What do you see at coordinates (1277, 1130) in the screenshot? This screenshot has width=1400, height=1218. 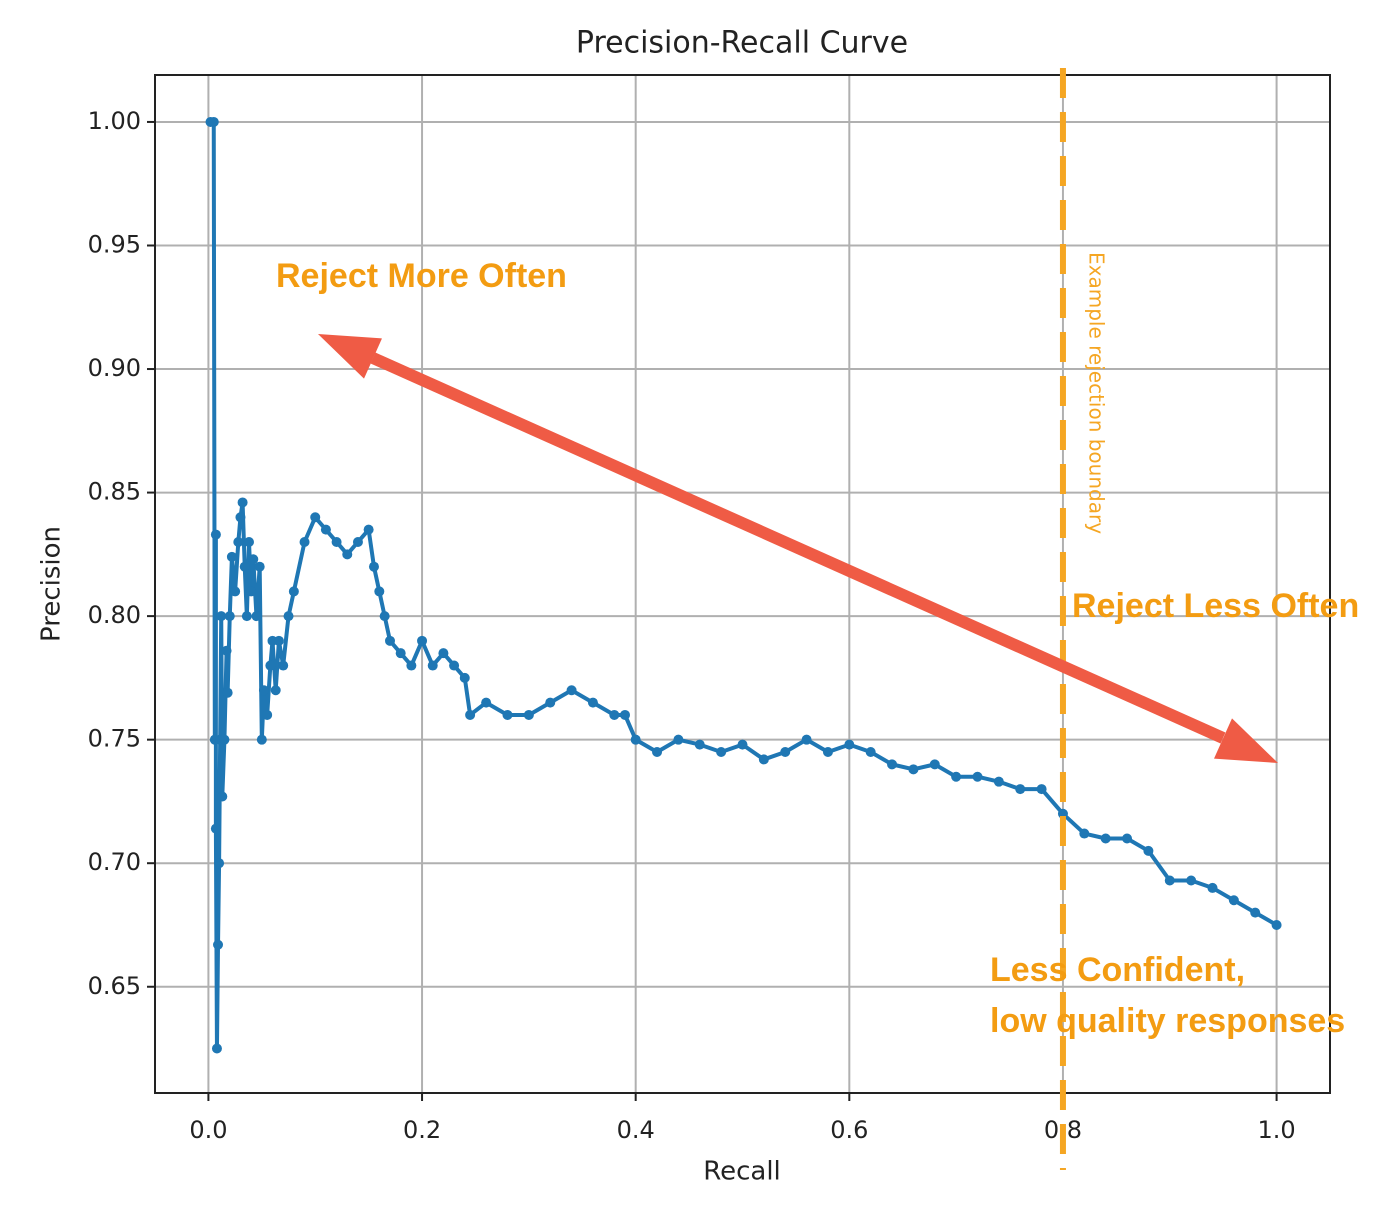 I see `x-tick-label: 1.0` at bounding box center [1277, 1130].